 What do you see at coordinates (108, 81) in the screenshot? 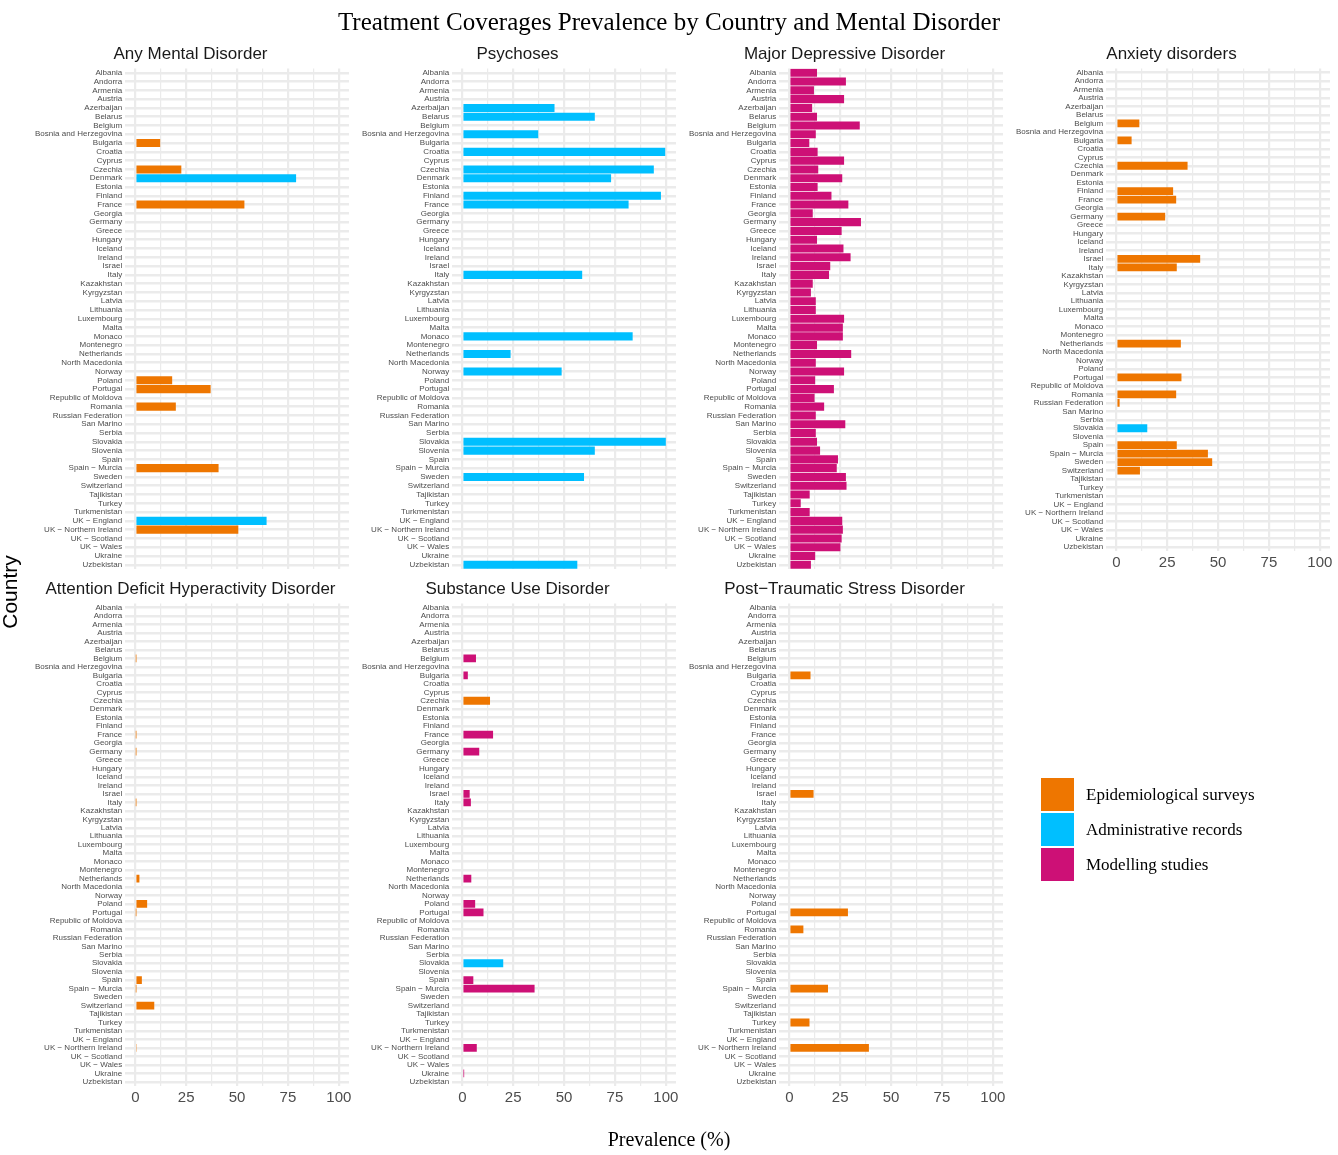
I see `y-tick-label: Andorra` at bounding box center [108, 81].